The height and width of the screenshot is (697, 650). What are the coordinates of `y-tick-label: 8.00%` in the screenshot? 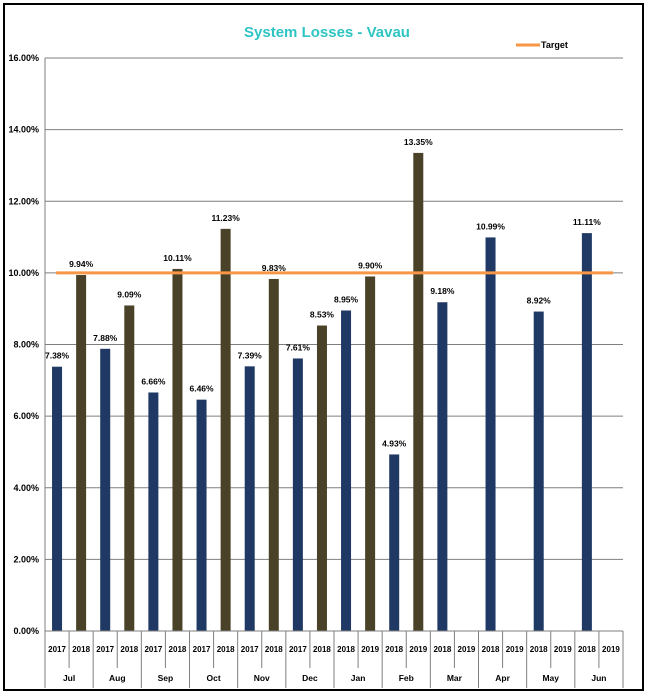 It's located at (26, 345).